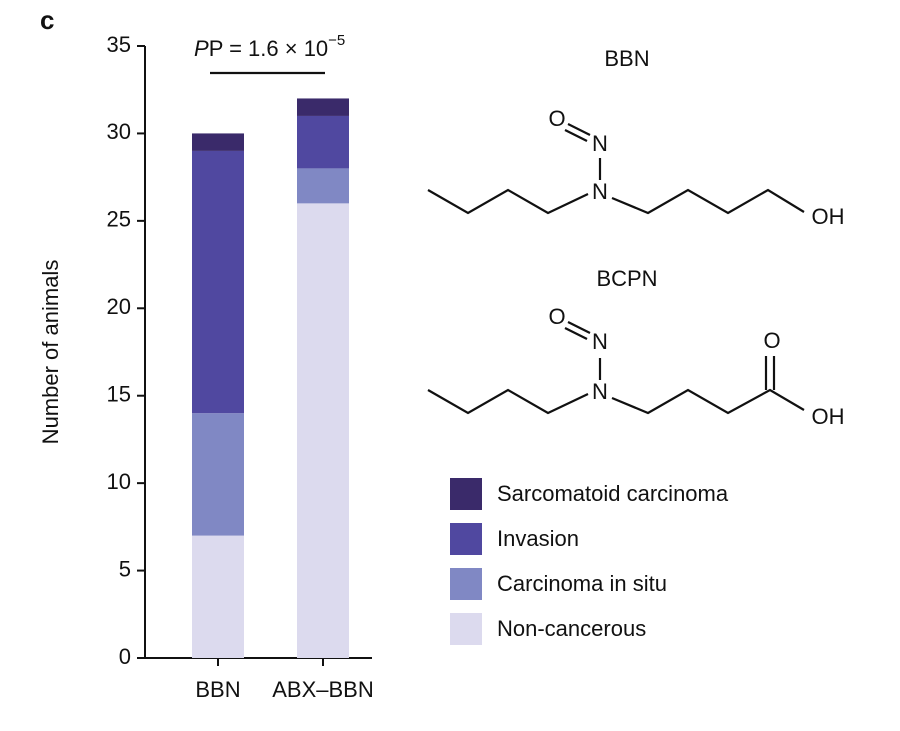  I want to click on y-tick-label: 0, so click(125, 656).